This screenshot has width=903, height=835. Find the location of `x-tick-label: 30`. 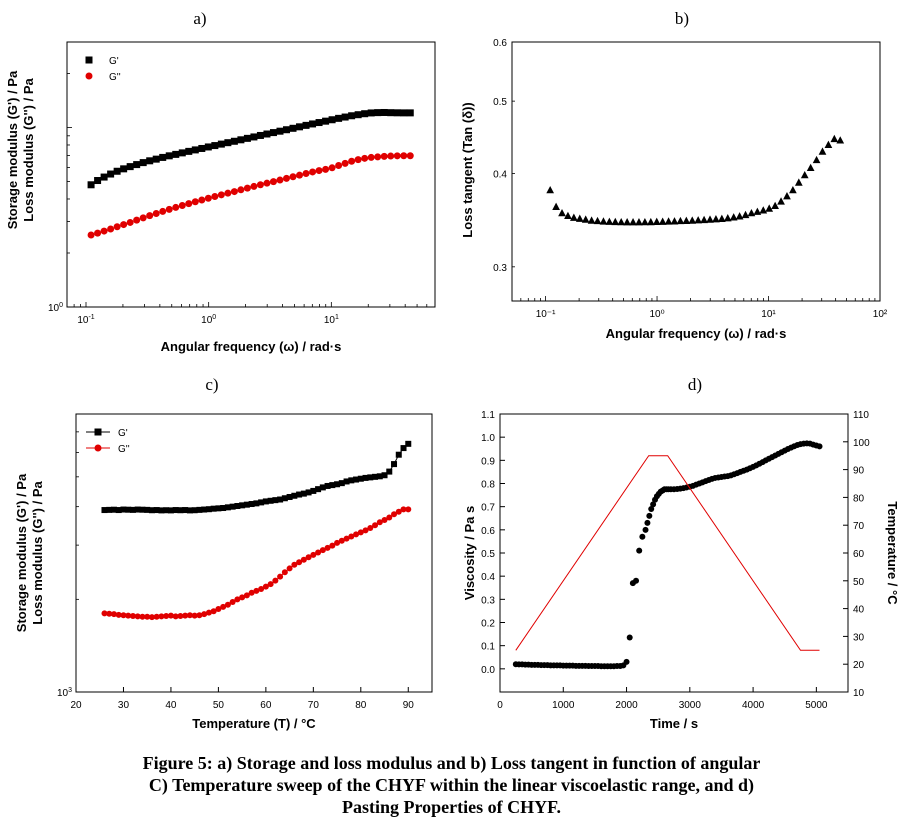

x-tick-label: 30 is located at coordinates (124, 705).